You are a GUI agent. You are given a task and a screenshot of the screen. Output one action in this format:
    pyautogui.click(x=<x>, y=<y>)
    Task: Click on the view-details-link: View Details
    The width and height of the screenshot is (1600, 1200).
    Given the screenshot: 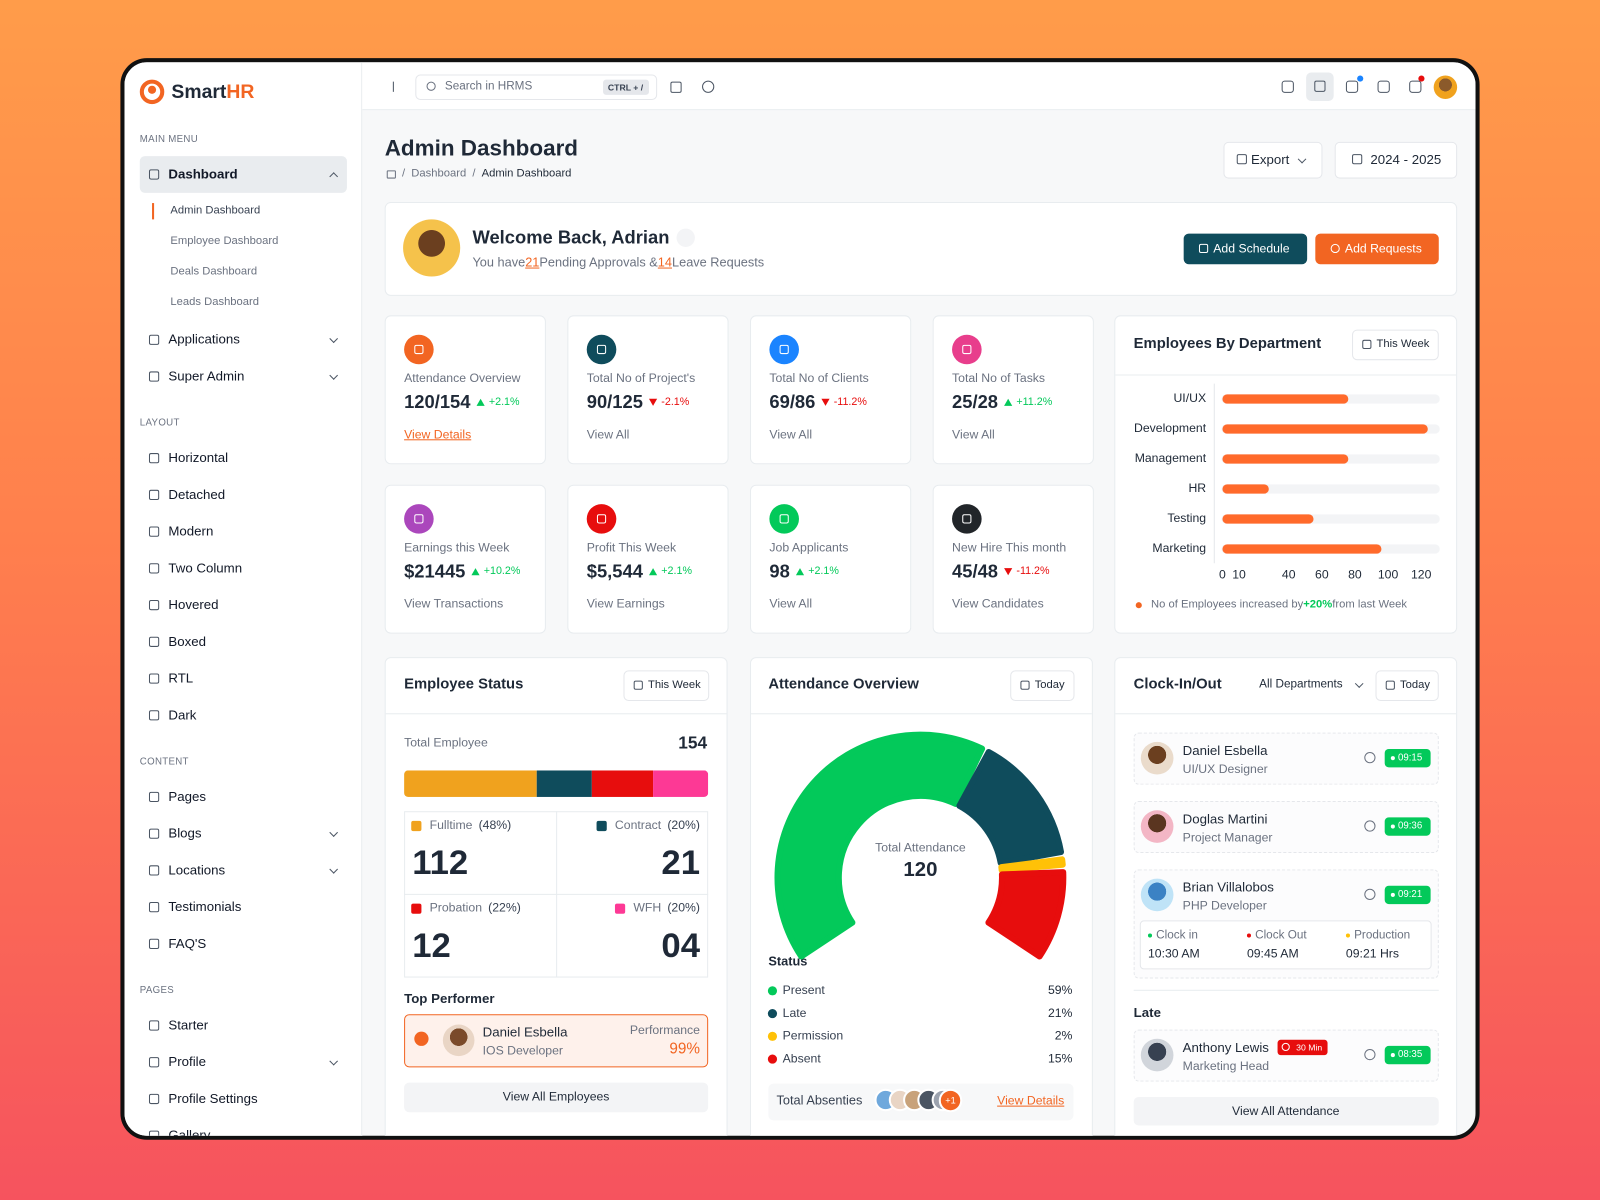 What is the action you would take?
    pyautogui.click(x=1031, y=1100)
    